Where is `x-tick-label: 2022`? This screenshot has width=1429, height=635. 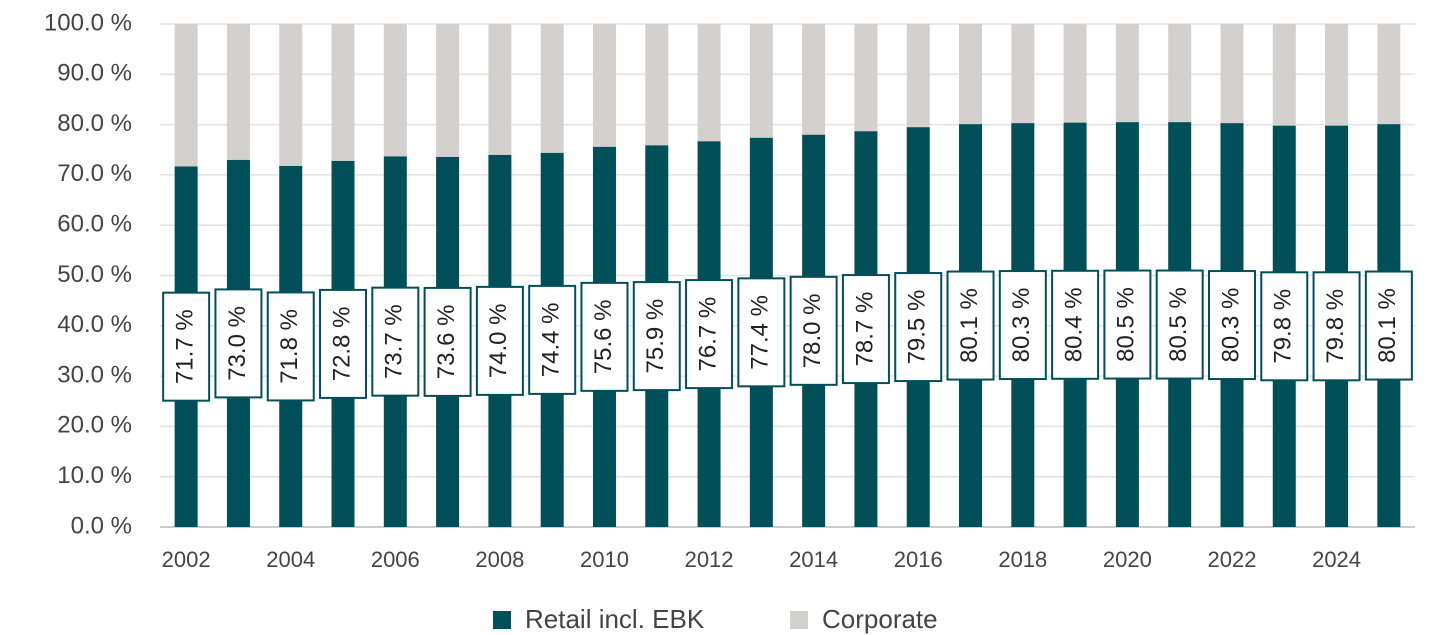
x-tick-label: 2022 is located at coordinates (1232, 559).